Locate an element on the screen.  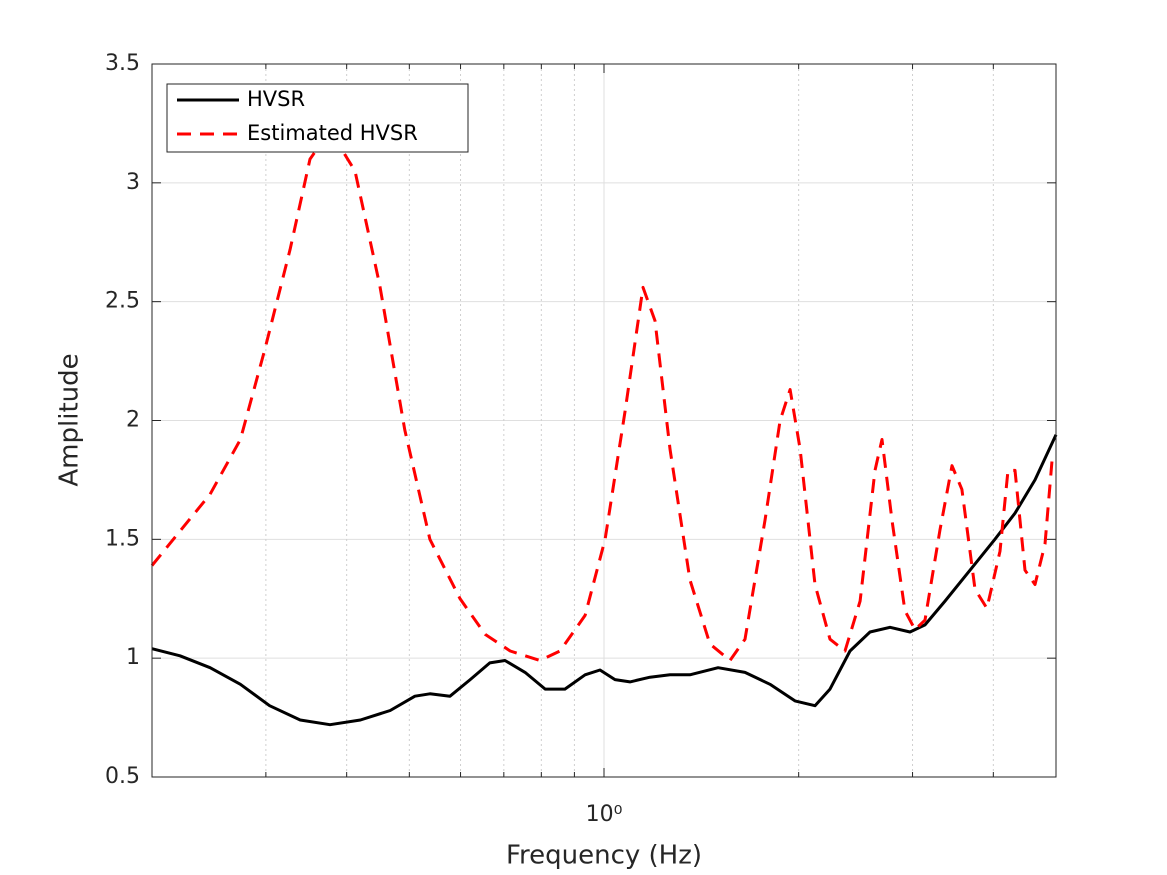
x-tick-label: 10⁰ is located at coordinates (604, 814).